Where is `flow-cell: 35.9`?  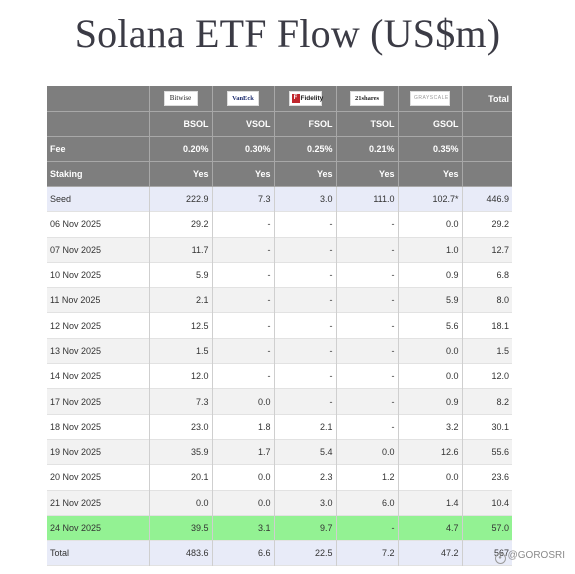
flow-cell: 35.9 is located at coordinates (181, 452).